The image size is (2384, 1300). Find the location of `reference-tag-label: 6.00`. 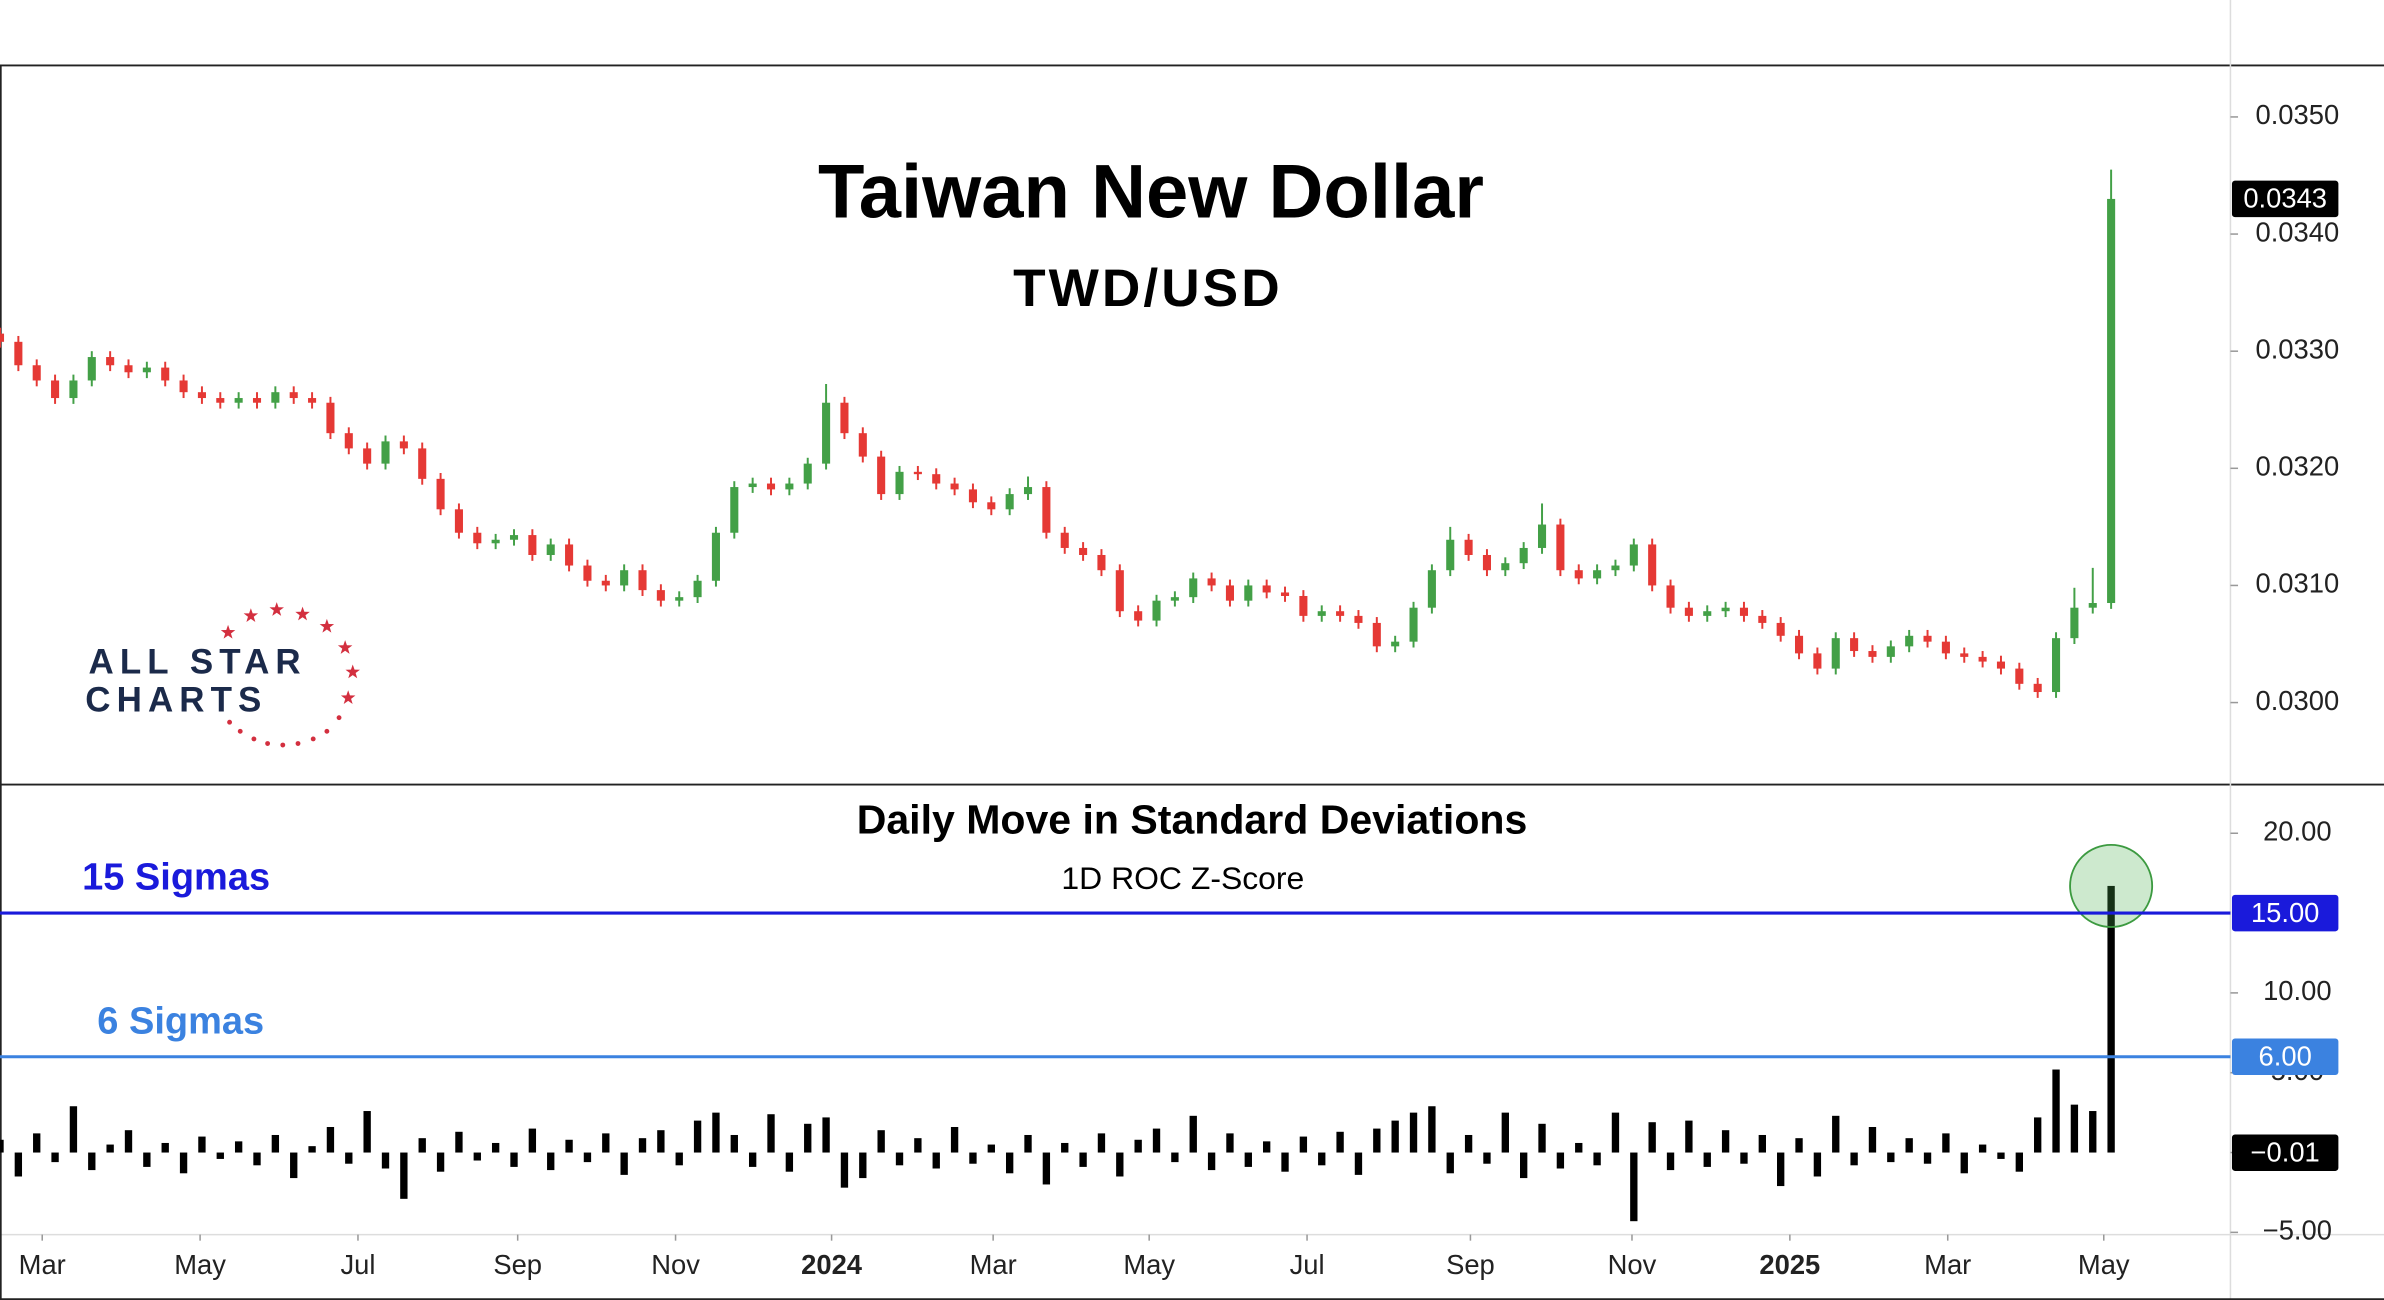

reference-tag-label: 6.00 is located at coordinates (2285, 1056).